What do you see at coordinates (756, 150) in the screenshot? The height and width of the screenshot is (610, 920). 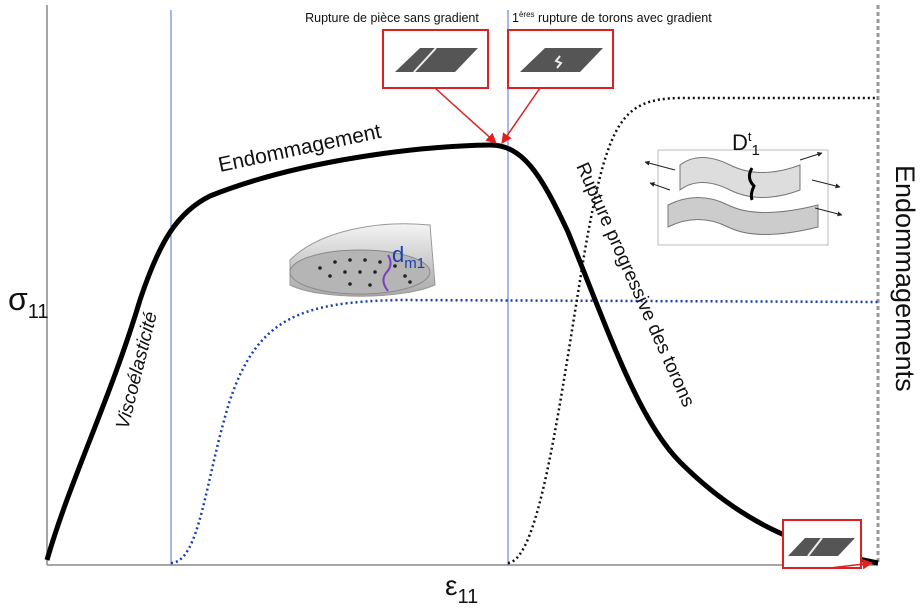 I see `var-sub: 1` at bounding box center [756, 150].